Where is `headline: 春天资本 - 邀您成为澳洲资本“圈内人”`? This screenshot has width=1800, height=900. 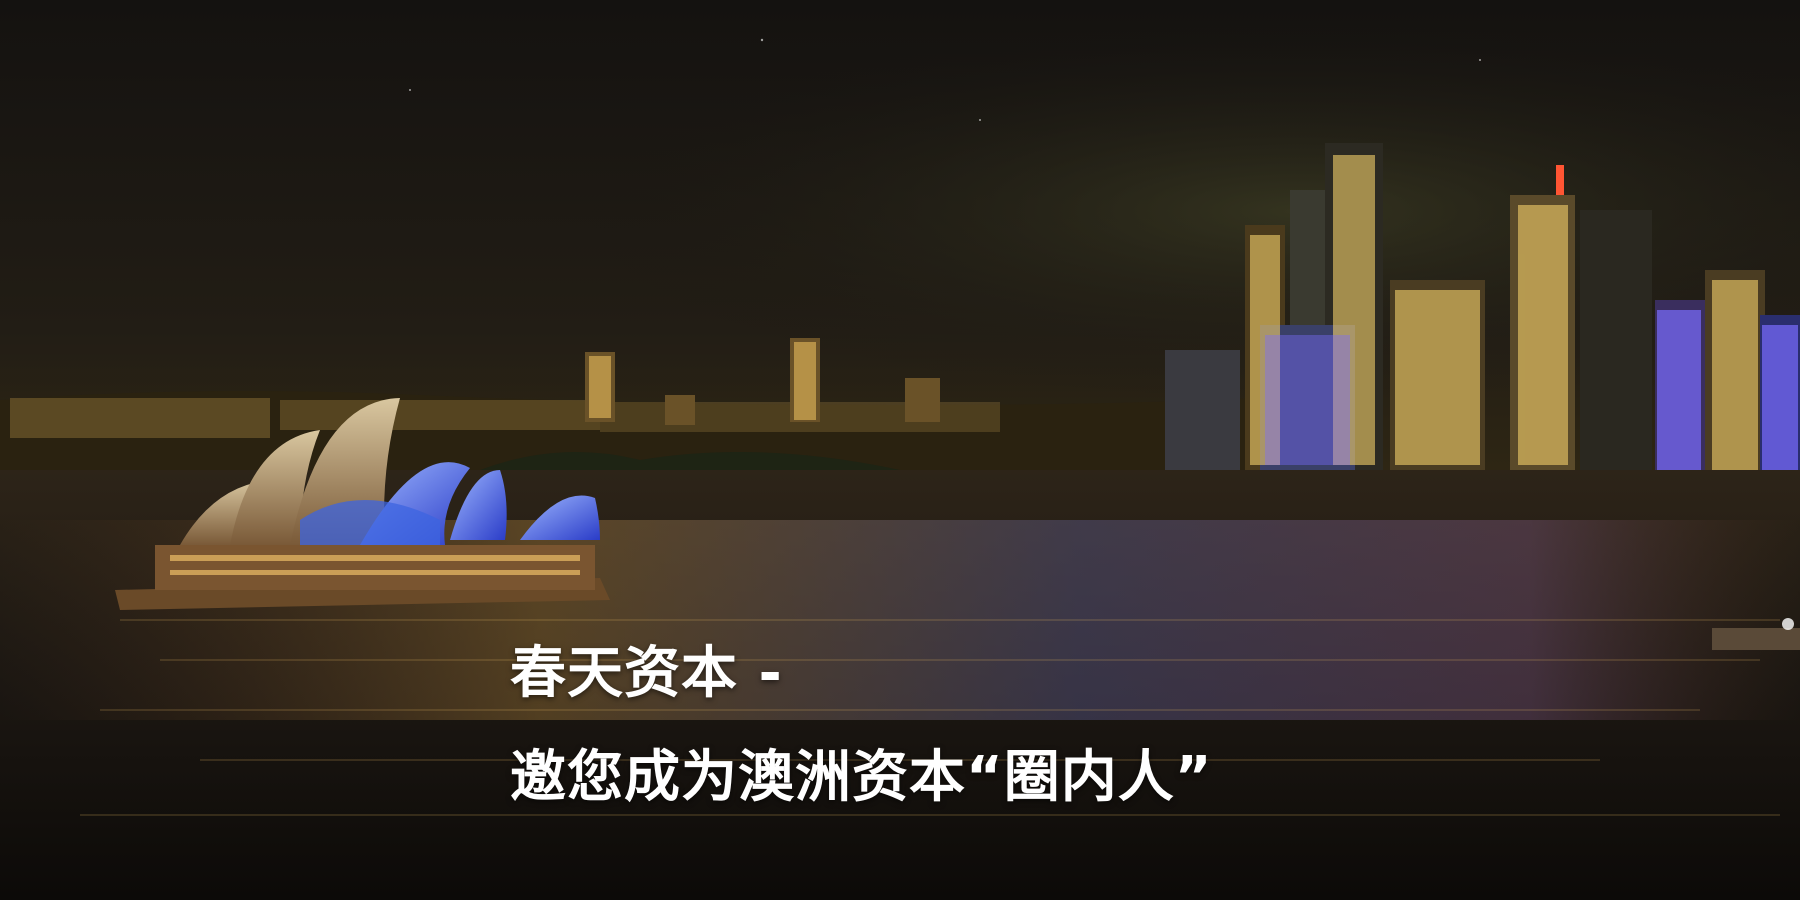
headline: 春天资本 - 邀您成为澳洲资本“圈内人” is located at coordinates (861, 726).